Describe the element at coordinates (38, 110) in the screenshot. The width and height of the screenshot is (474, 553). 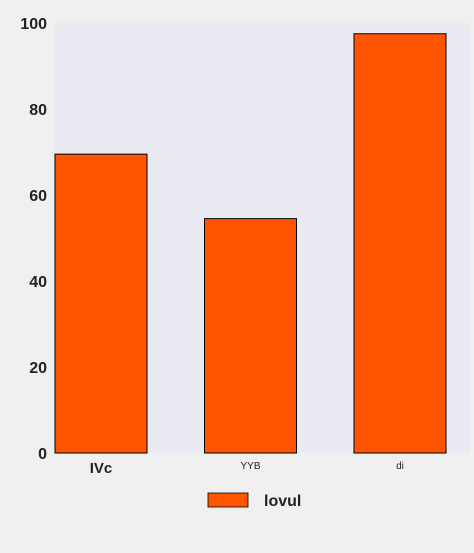
I see `y-tick-label: 80` at that location.